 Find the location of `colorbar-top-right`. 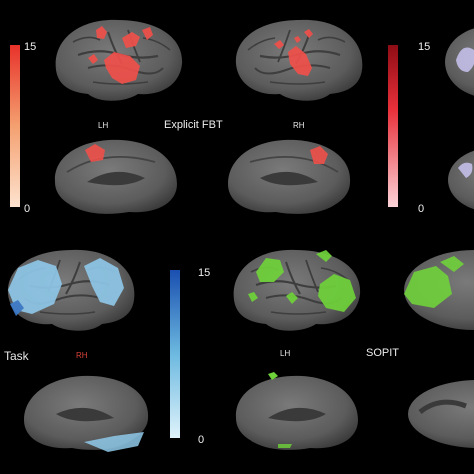

colorbar-top-right is located at coordinates (393, 126).